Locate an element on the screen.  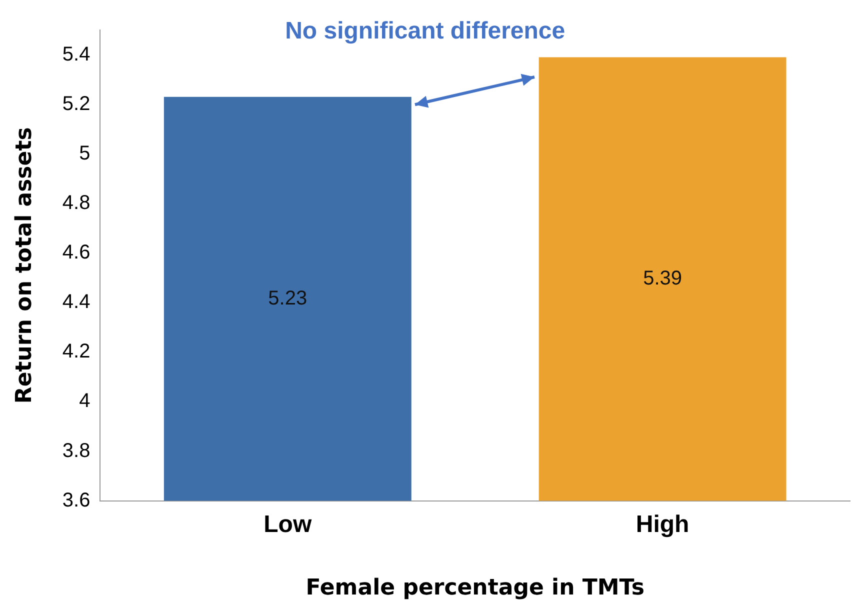
y-tick-label: 3.8 is located at coordinates (76, 451).